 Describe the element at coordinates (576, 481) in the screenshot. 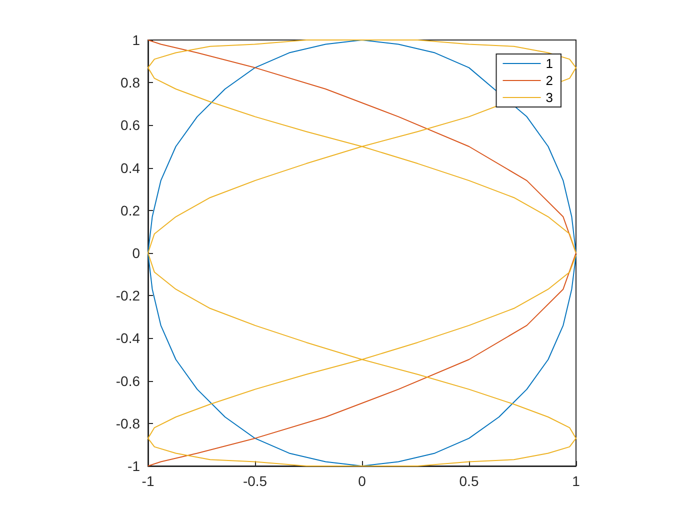

I see `x-tick-label: 1` at that location.